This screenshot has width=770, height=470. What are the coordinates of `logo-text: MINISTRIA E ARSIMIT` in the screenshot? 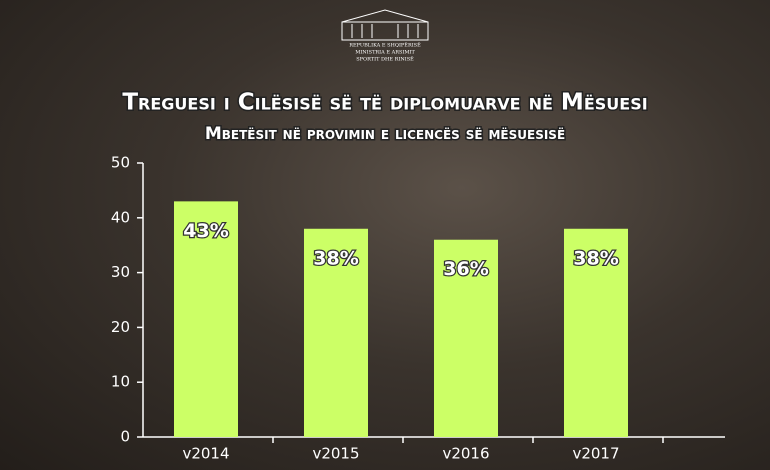 It's located at (385, 53).